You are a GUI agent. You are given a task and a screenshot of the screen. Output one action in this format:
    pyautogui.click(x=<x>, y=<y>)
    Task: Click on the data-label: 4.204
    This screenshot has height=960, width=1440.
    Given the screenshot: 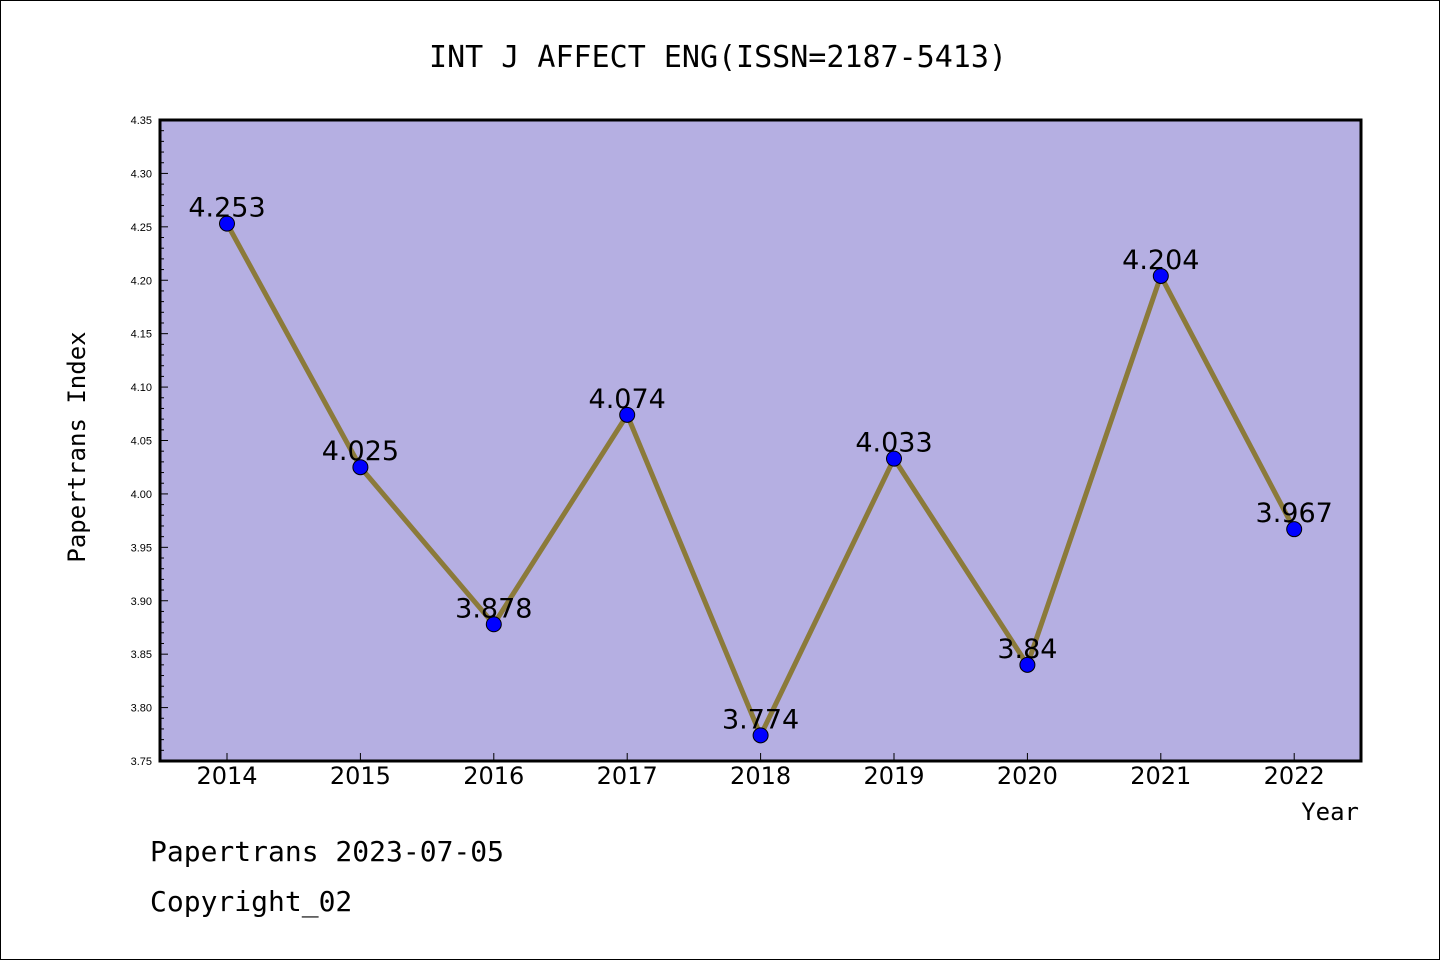 What is the action you would take?
    pyautogui.click(x=1160, y=260)
    